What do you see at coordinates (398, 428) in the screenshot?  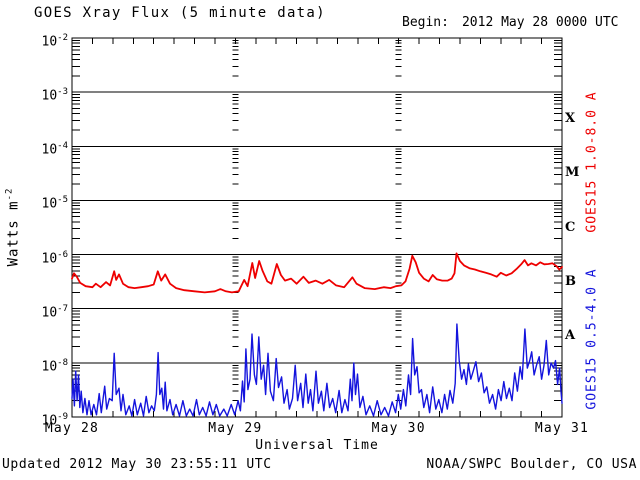 I see `x-tick-label: May 30` at bounding box center [398, 428].